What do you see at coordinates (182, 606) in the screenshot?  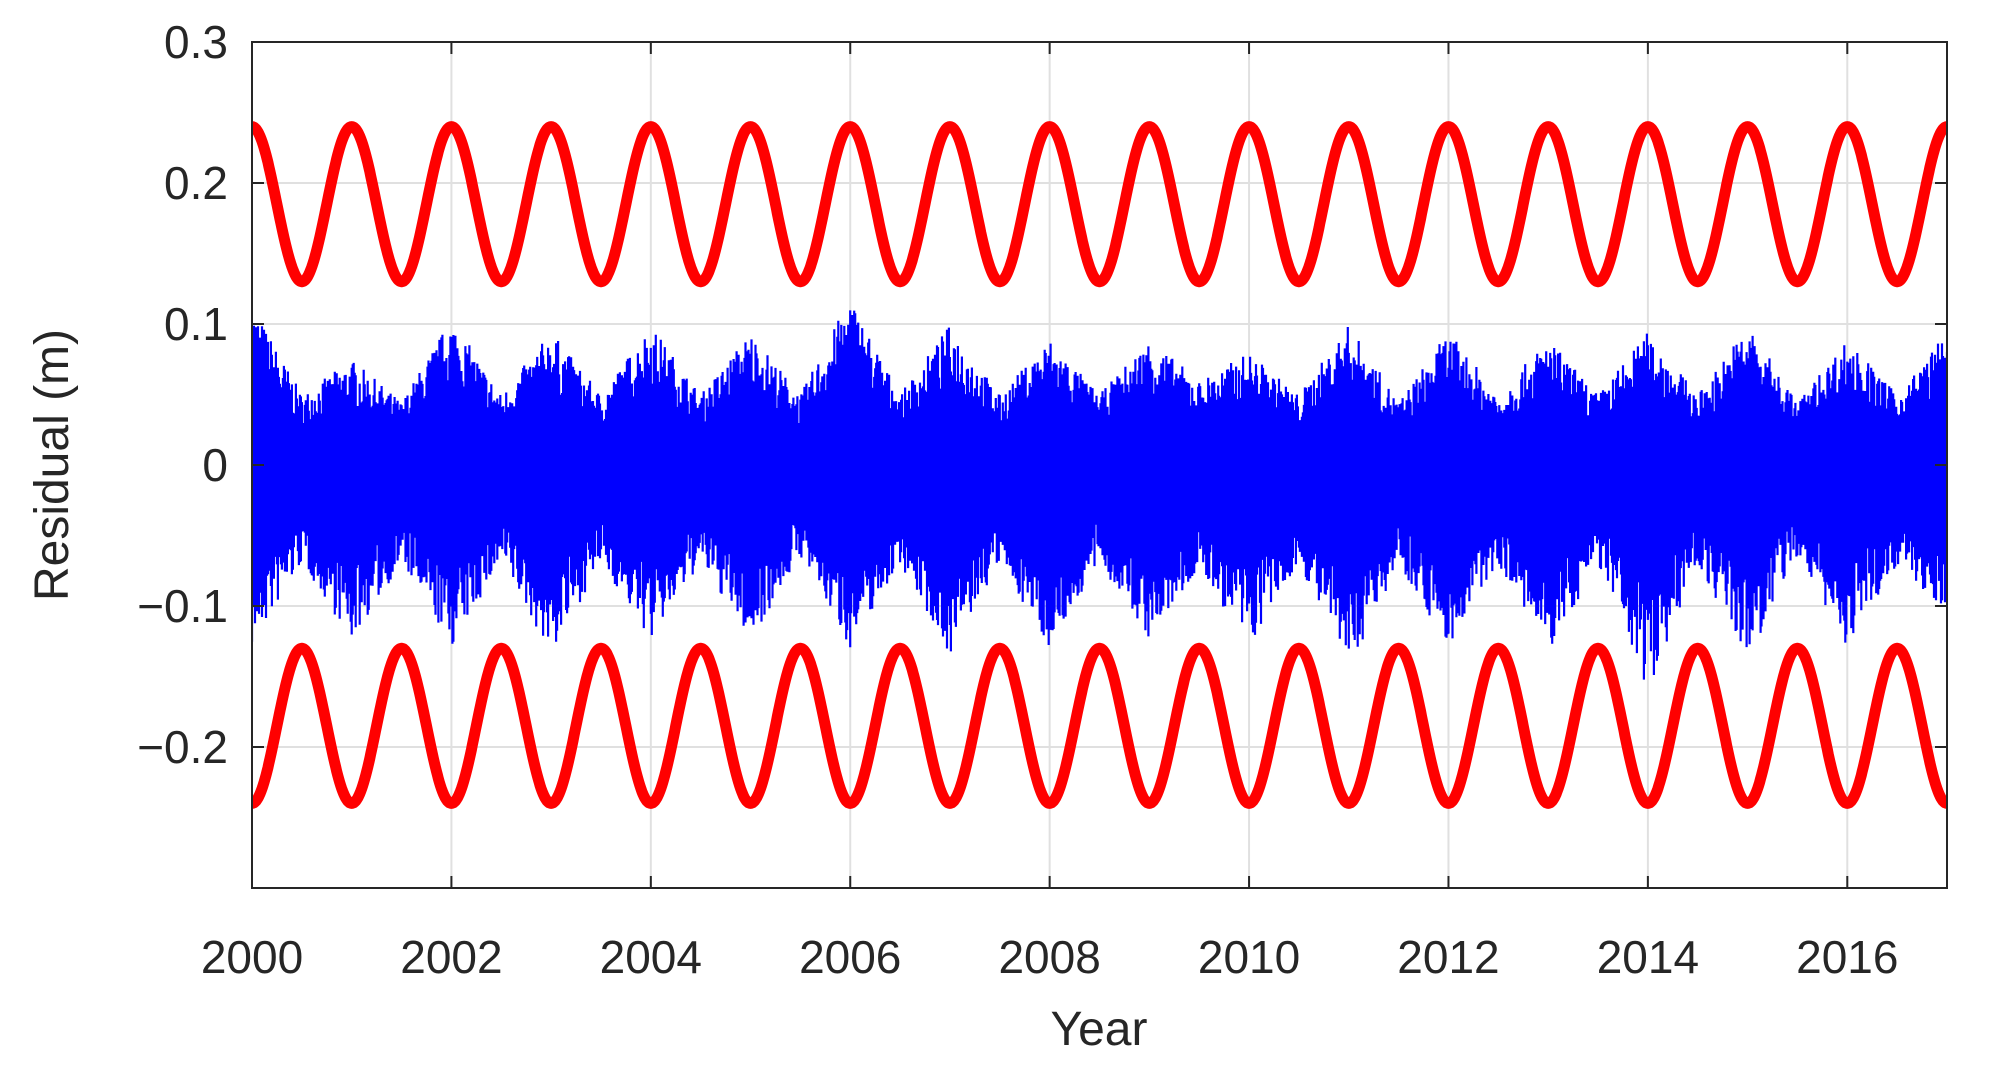 I see `y-tick-label: −0.1` at bounding box center [182, 606].